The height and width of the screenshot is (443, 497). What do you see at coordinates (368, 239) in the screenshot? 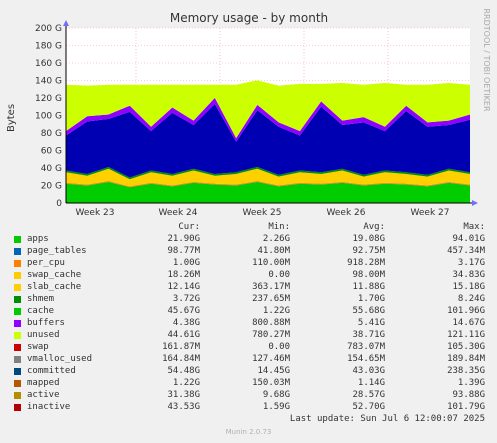
I see `legend-avg: 19.08G` at bounding box center [368, 239].